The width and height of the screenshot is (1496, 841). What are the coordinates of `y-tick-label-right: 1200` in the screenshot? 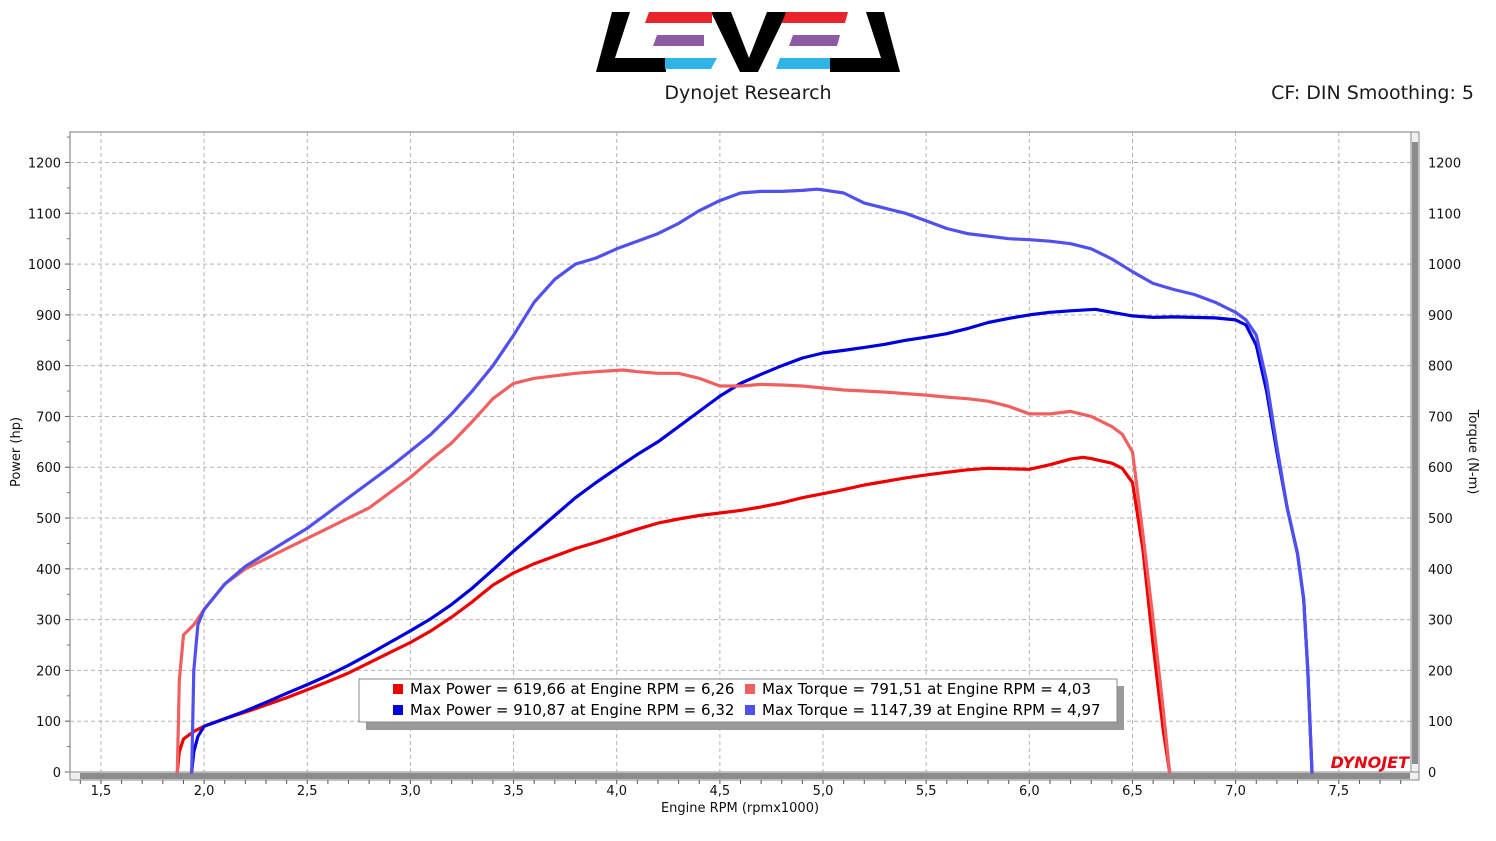 It's located at (1444, 163).